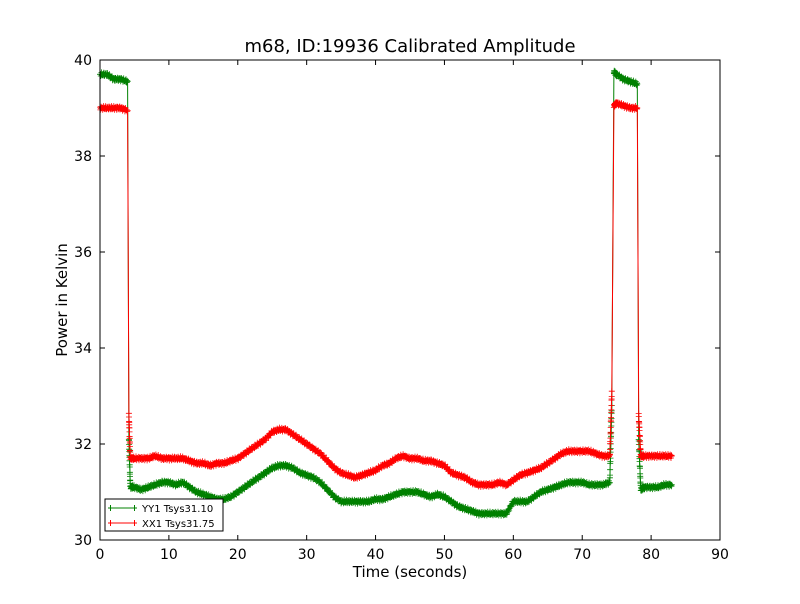 The image size is (800, 604). What do you see at coordinates (83, 541) in the screenshot?
I see `y-tick-label: 30` at bounding box center [83, 541].